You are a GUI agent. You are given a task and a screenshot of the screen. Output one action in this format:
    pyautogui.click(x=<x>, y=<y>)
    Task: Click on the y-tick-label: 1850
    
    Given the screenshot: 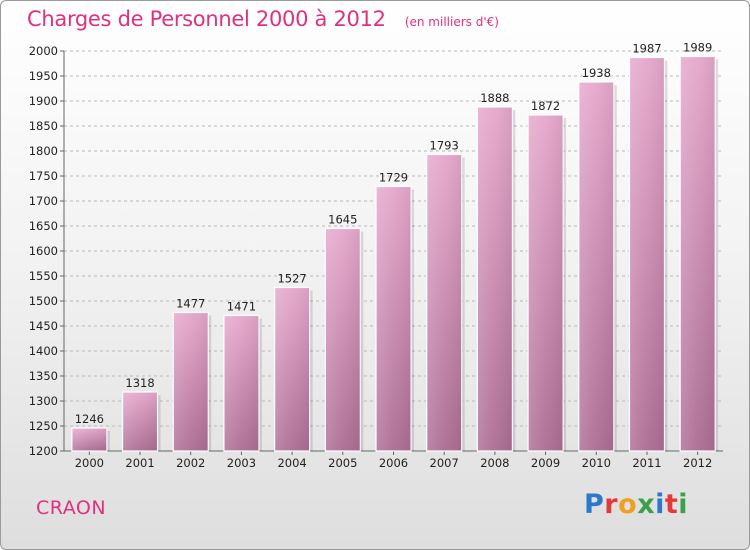 What is the action you would take?
    pyautogui.click(x=43, y=126)
    